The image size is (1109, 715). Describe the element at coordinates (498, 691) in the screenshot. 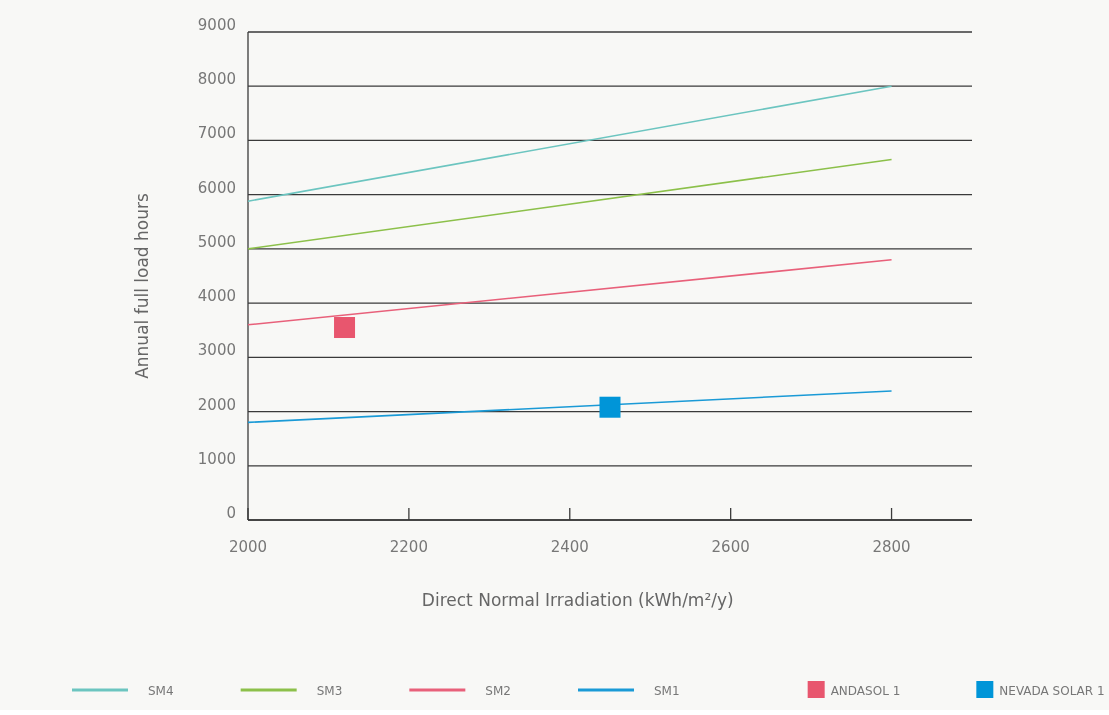

I see `legend-label: SM2` at that location.